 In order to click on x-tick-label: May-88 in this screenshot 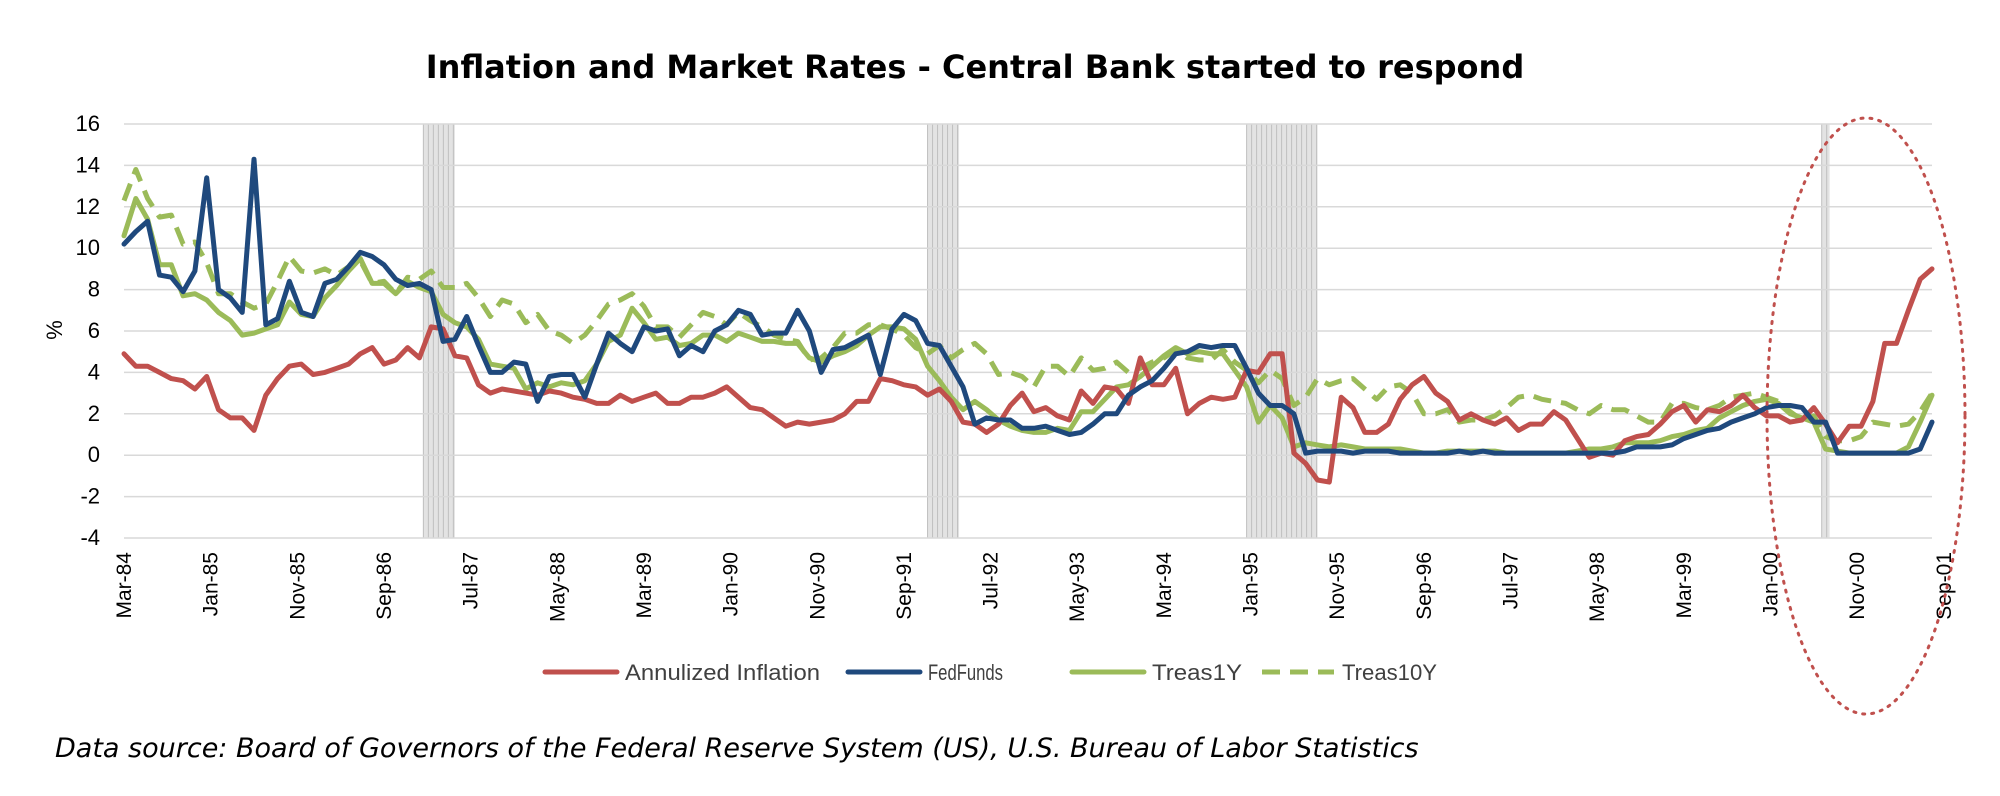, I will do `click(557, 587)`.